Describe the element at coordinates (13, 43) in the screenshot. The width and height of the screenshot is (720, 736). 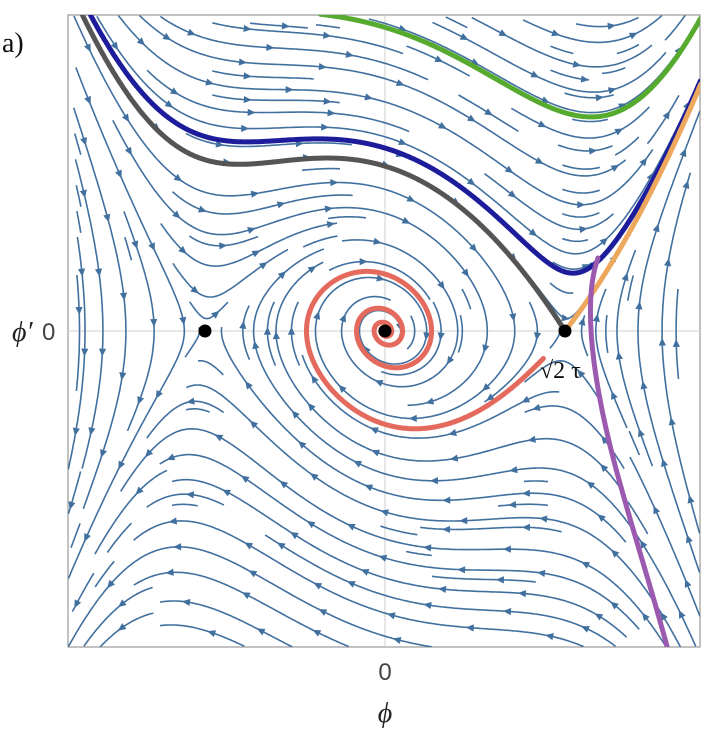
I see `panel-label: a)` at that location.